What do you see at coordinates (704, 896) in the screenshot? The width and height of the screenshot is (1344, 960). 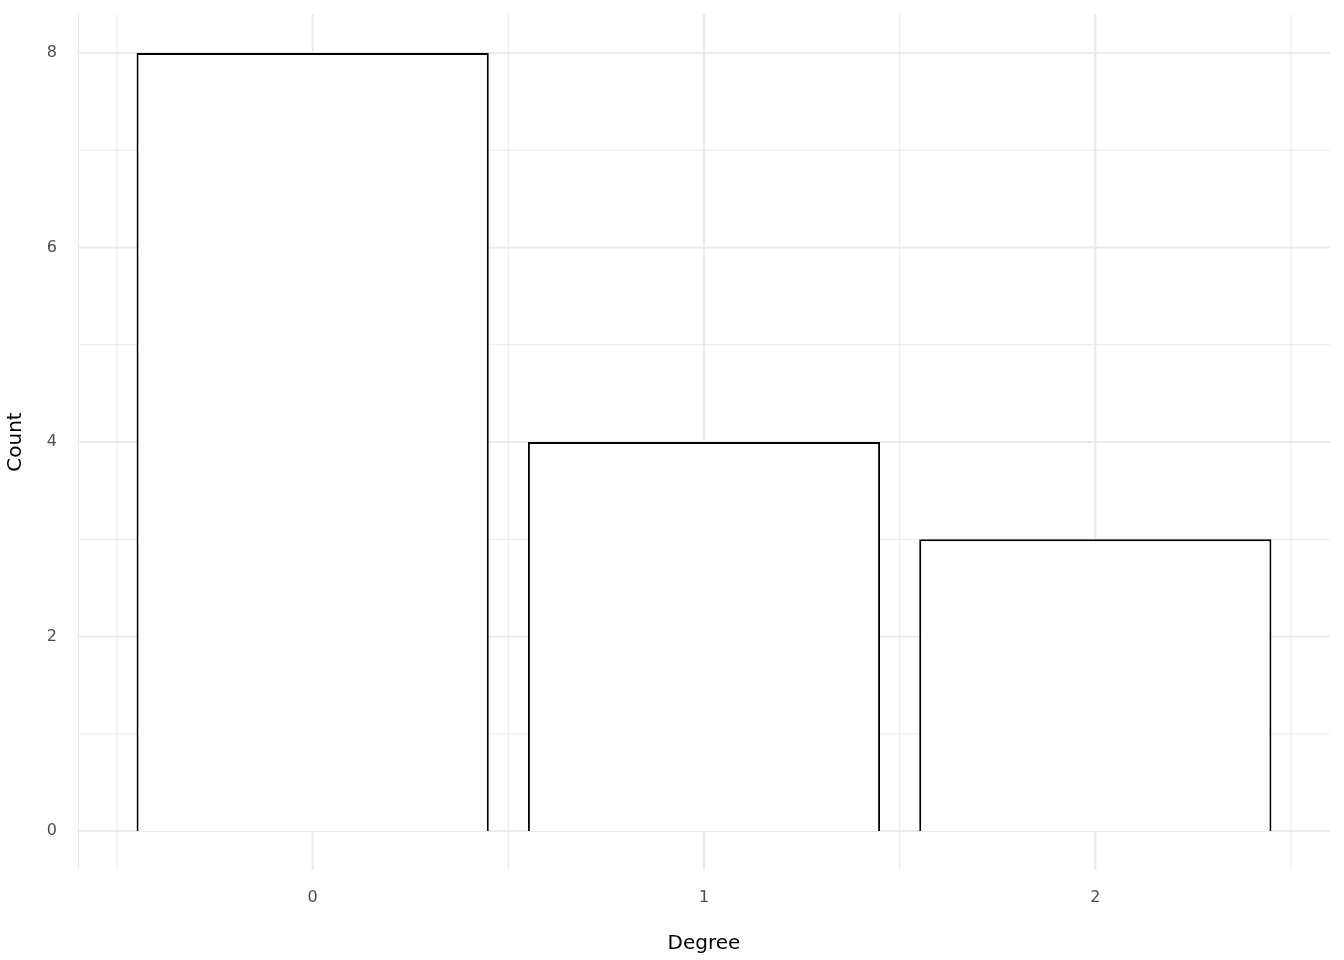 I see `x-tick-label: 1` at bounding box center [704, 896].